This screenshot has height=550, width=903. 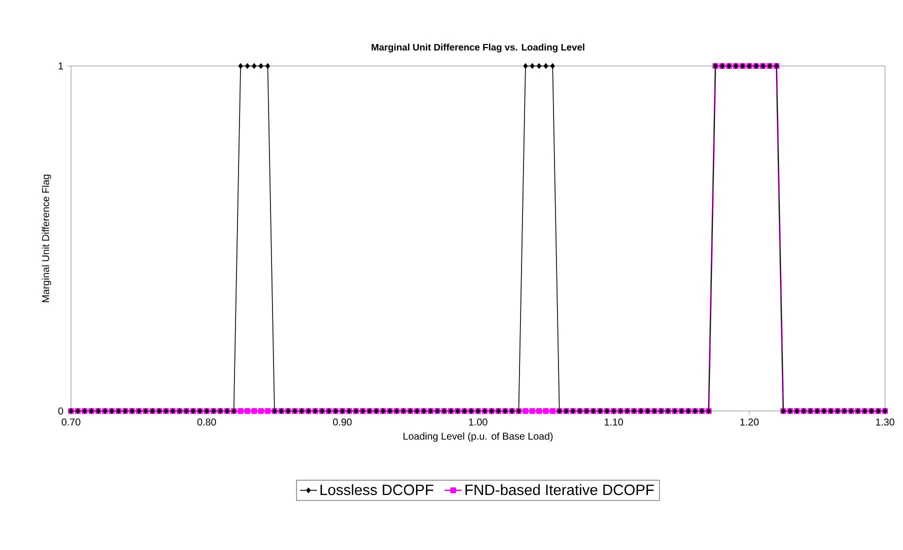 What do you see at coordinates (560, 490) in the screenshot?
I see `legend-label: FND-based Iterative DCOPF` at bounding box center [560, 490].